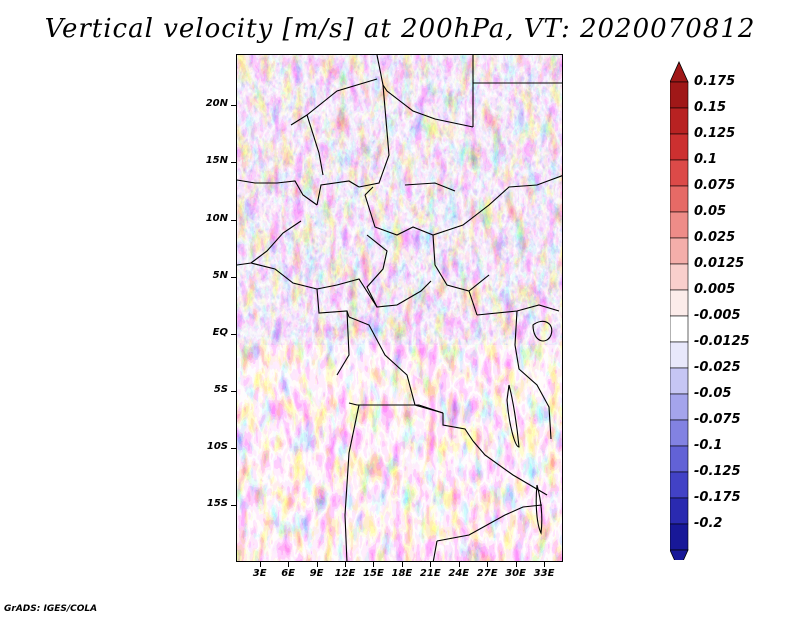  What do you see at coordinates (713, 393) in the screenshot?
I see `colorbar-label: -0.05` at bounding box center [713, 393].